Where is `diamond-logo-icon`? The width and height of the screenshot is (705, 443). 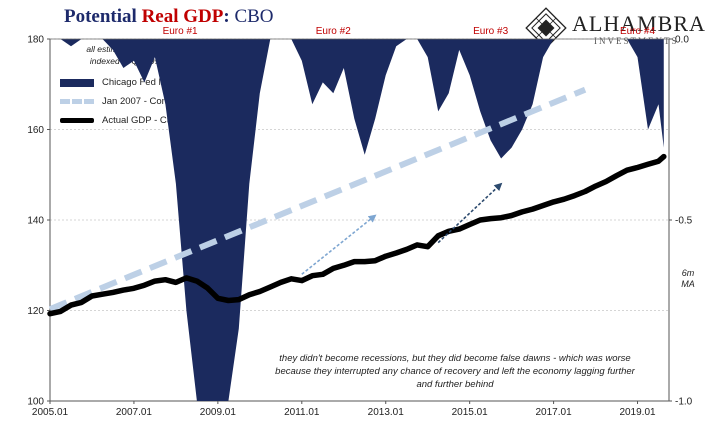 diamond-logo-icon is located at coordinates (546, 28).